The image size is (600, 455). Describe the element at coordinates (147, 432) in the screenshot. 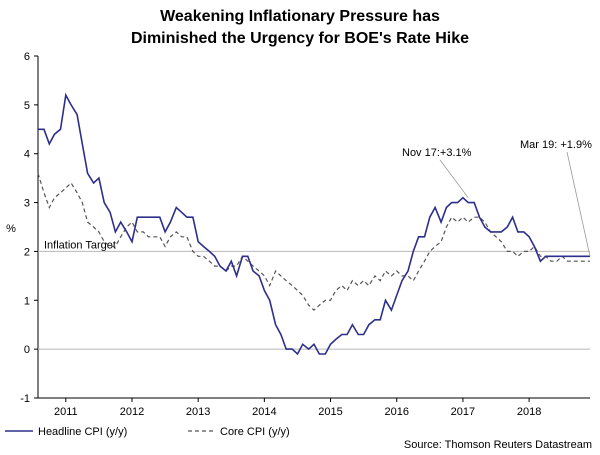

I see `legend: Headline CPI (y/y) Core CPI (y/y)` at that location.